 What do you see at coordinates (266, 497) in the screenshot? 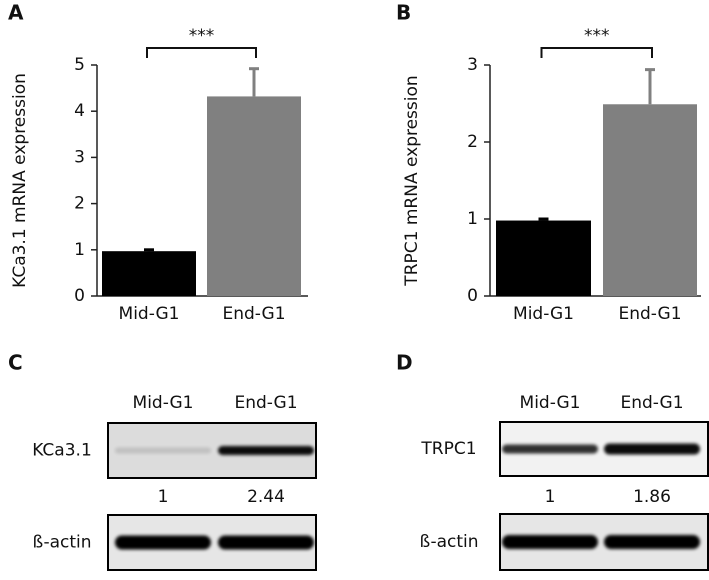
I see `band-ratio: 2.44` at bounding box center [266, 497].